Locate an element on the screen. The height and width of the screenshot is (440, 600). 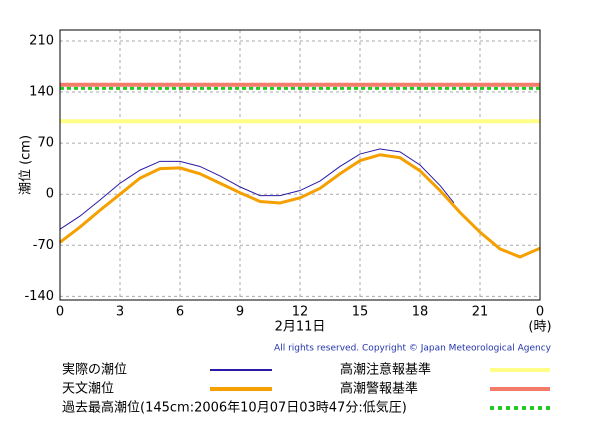
x-tick-label: 3 is located at coordinates (120, 312).